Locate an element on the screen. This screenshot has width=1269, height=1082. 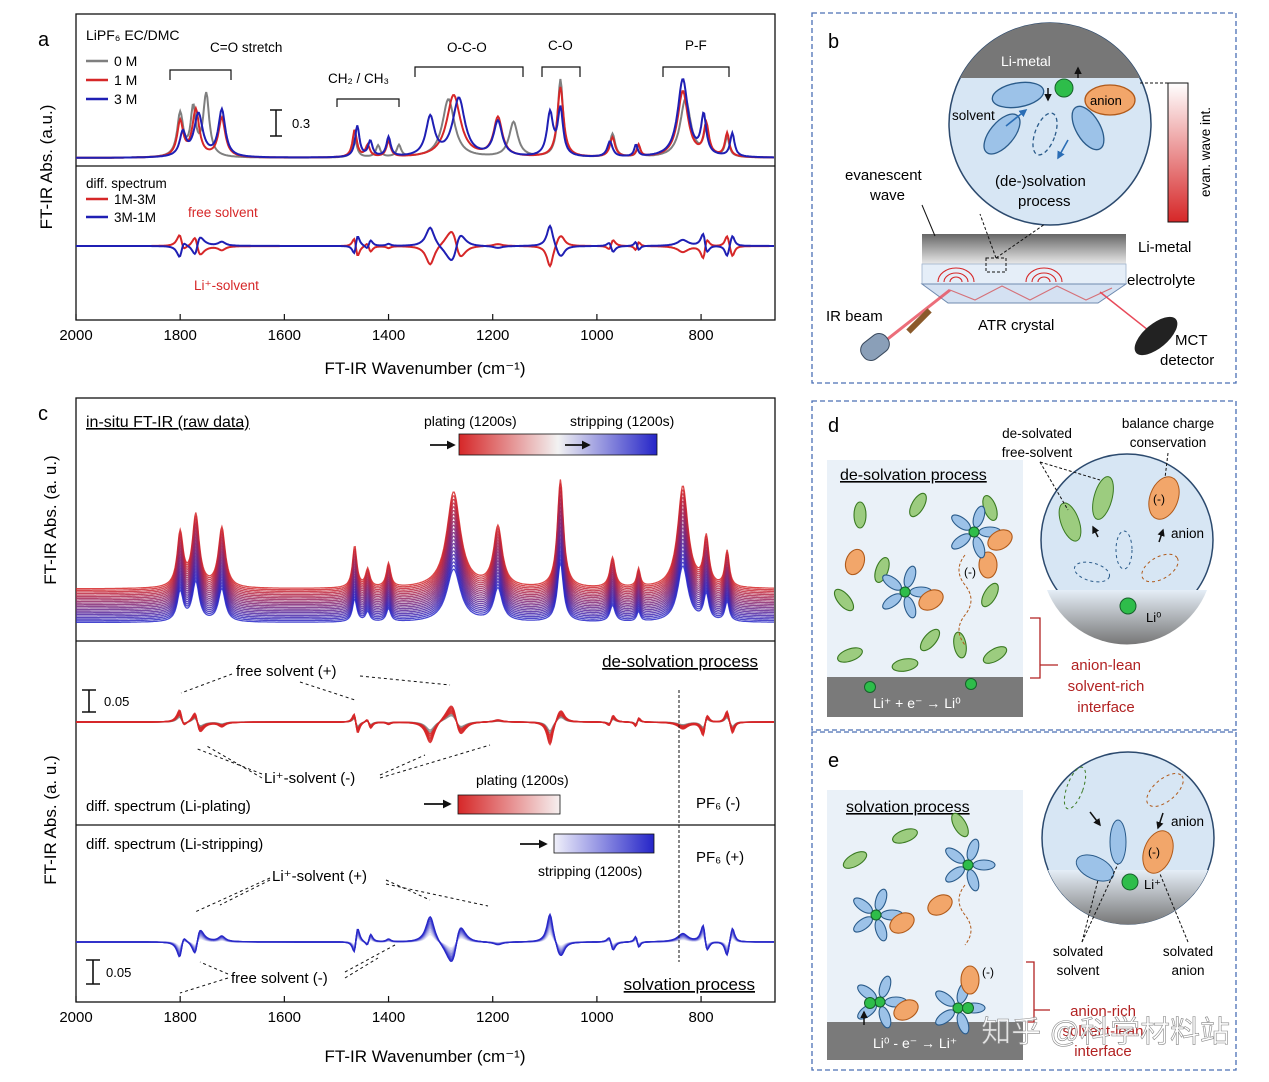
diff-plating-label: diff. spectrum (Li-plating) is located at coordinates (168, 806).